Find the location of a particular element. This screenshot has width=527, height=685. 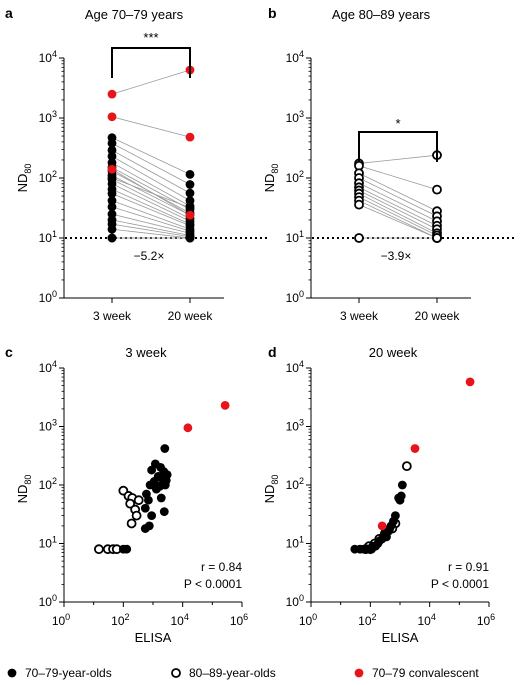

legend-label: 80–89-year-olds is located at coordinates (232, 673).